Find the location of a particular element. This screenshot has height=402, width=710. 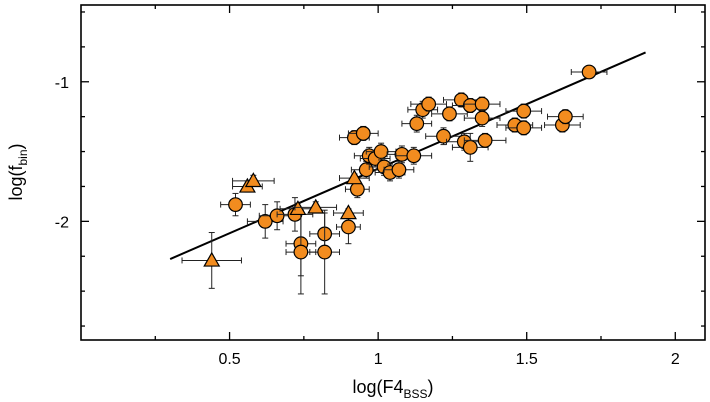

y-axis-label: log(fbin) is located at coordinates (18, 171).